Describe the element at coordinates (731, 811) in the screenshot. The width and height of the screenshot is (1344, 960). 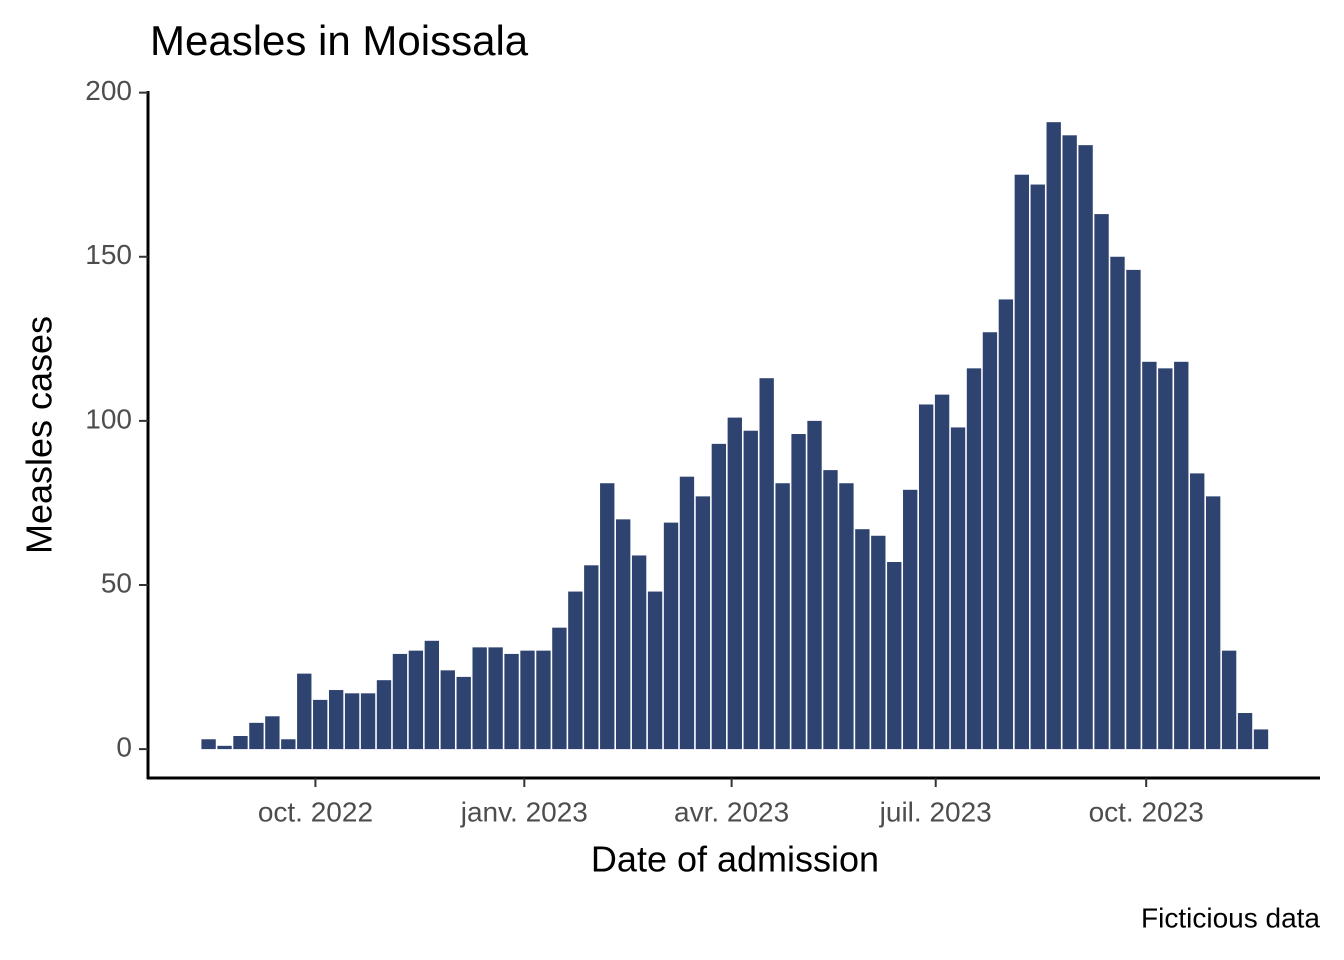
I see `x-tick-label: avr. 2023` at that location.